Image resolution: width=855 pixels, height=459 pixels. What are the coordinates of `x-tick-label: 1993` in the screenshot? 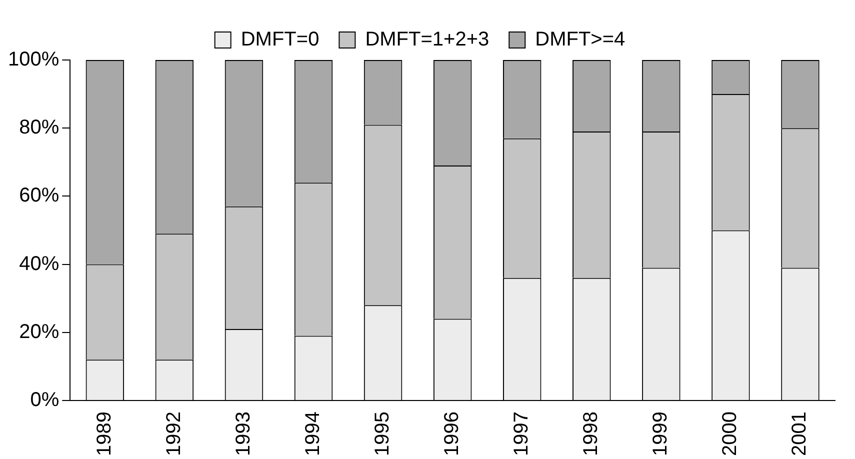 It's located at (243, 434).